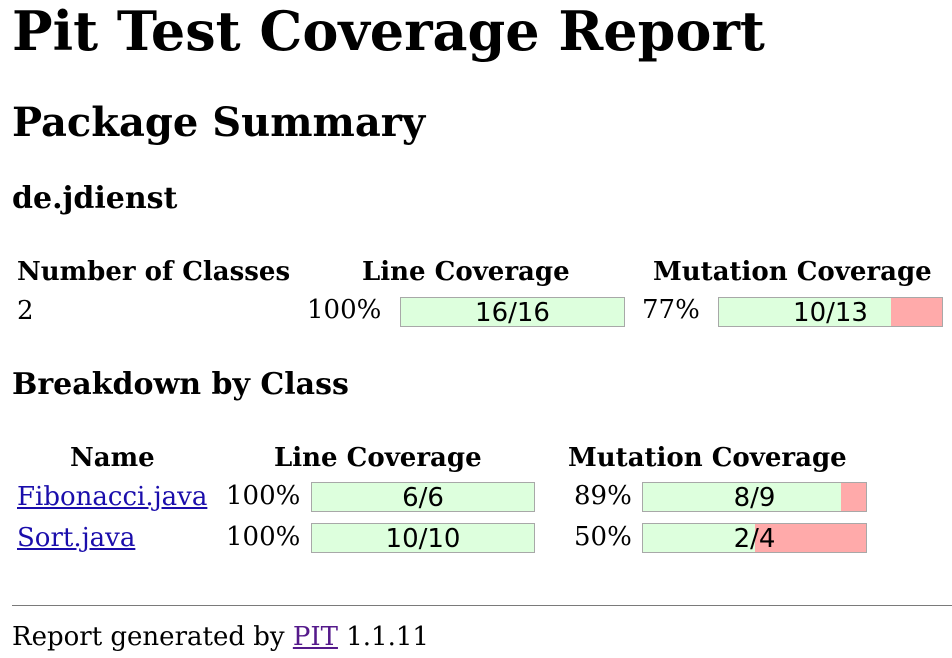 The image size is (952, 658). I want to click on footer-version: 1.1.11, so click(387, 637).